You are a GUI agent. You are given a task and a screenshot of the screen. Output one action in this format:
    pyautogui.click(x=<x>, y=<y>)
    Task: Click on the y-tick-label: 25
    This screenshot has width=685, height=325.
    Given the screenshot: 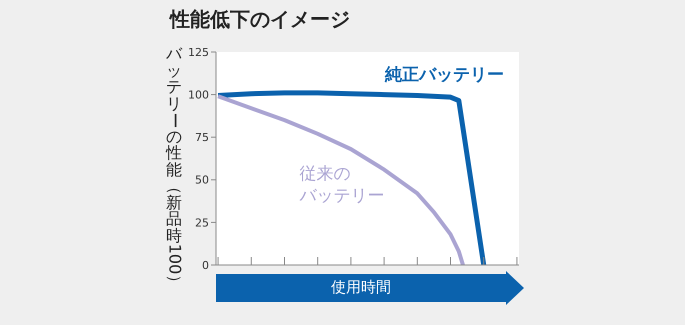 What is the action you would take?
    pyautogui.click(x=202, y=223)
    